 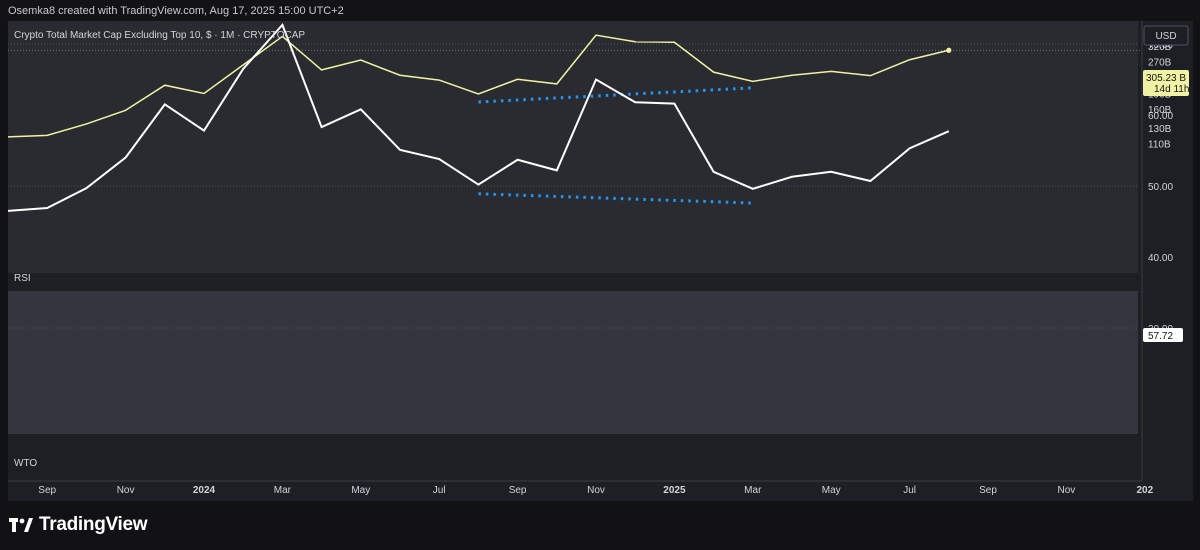 I want to click on price-tick-label: 270B, so click(x=1160, y=62).